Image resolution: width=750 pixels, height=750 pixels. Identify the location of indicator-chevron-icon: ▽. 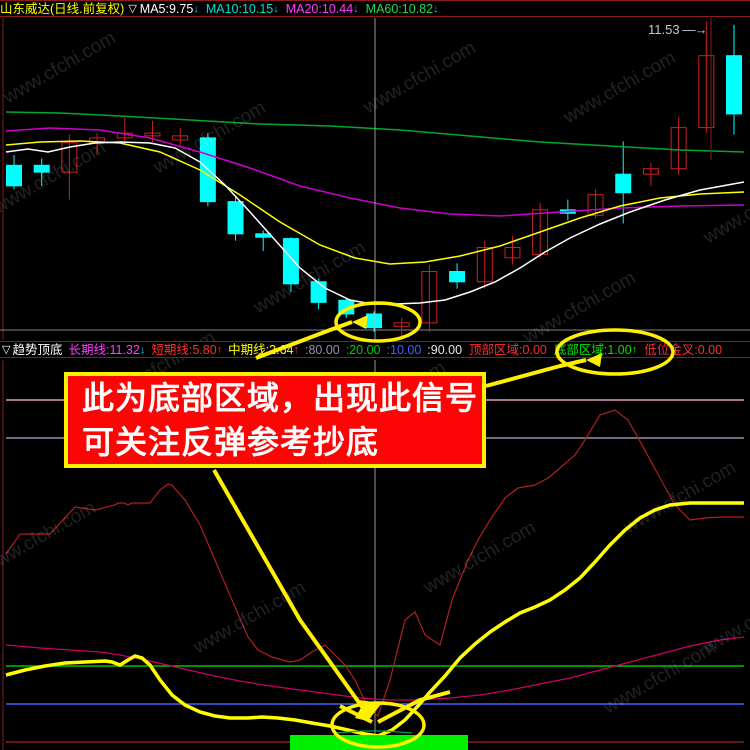
(6, 350).